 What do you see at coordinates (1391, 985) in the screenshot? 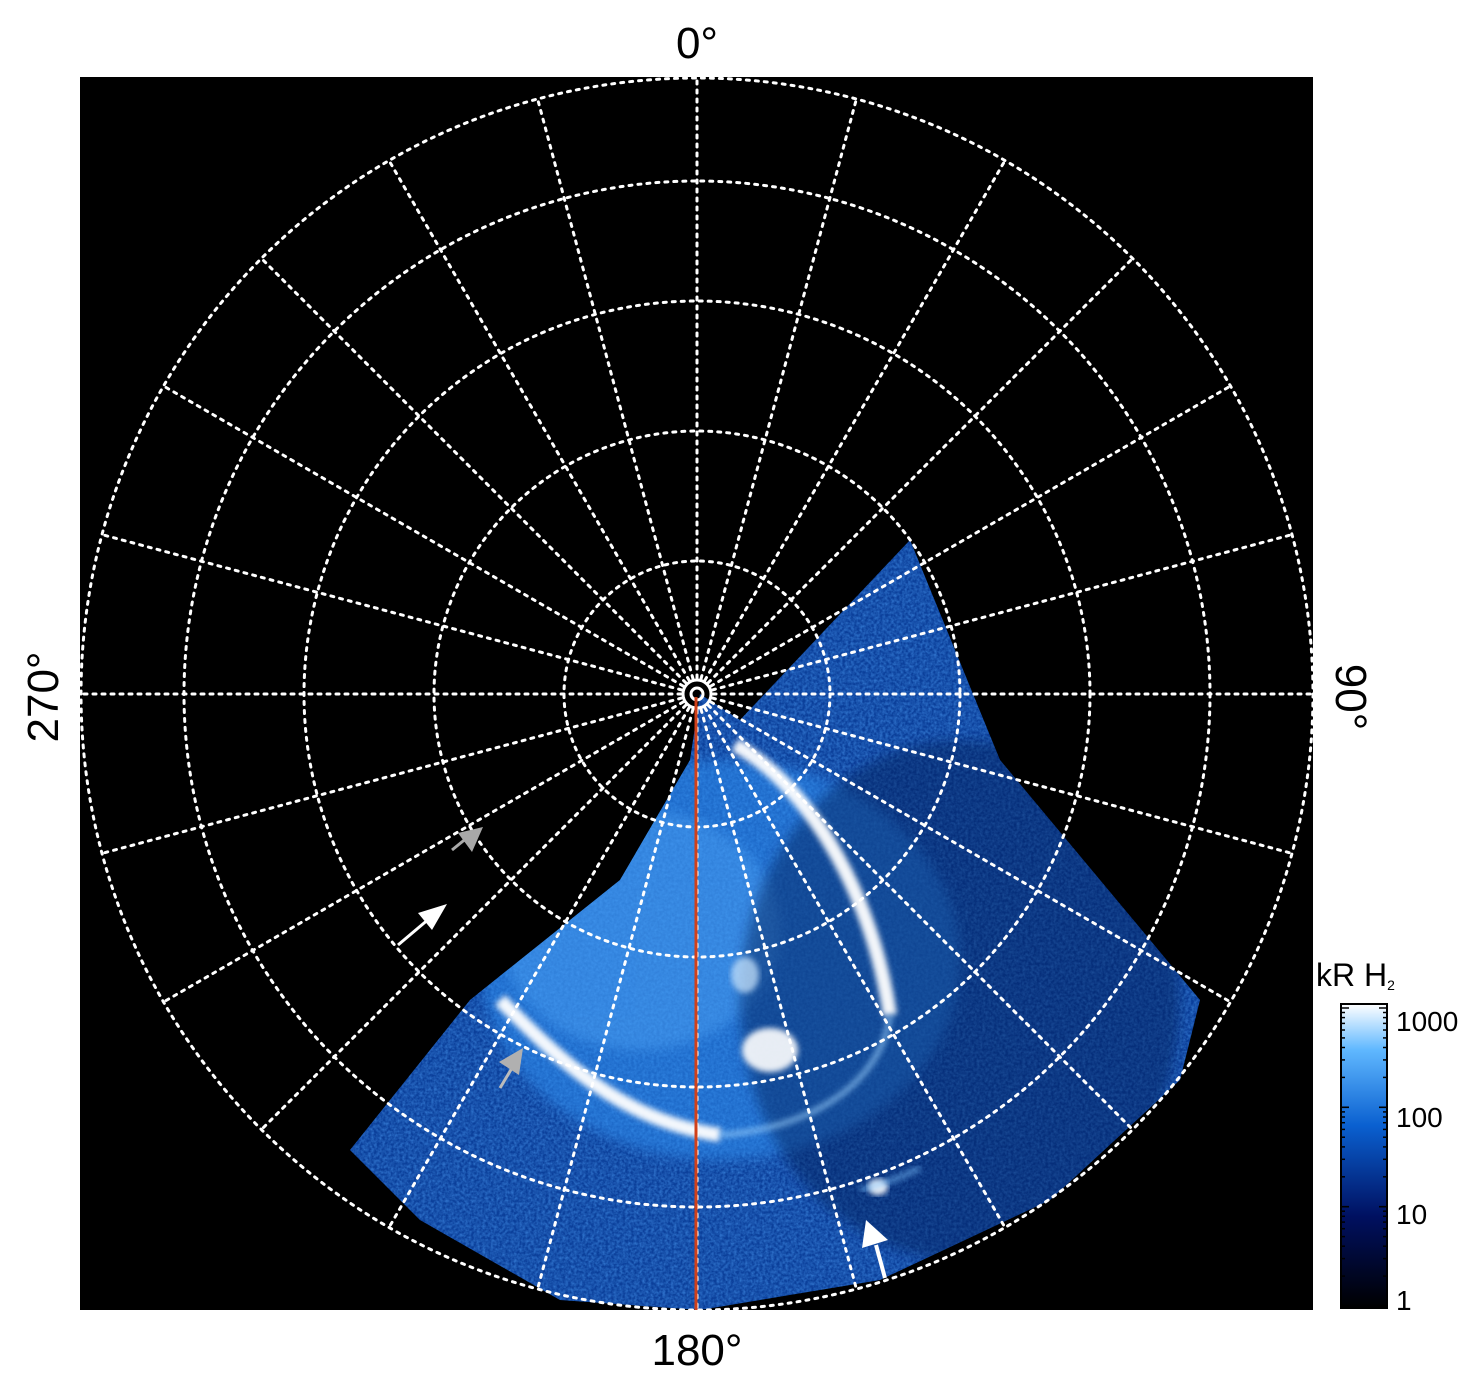
I see `colorbar-title-subscript: 2` at bounding box center [1391, 985].